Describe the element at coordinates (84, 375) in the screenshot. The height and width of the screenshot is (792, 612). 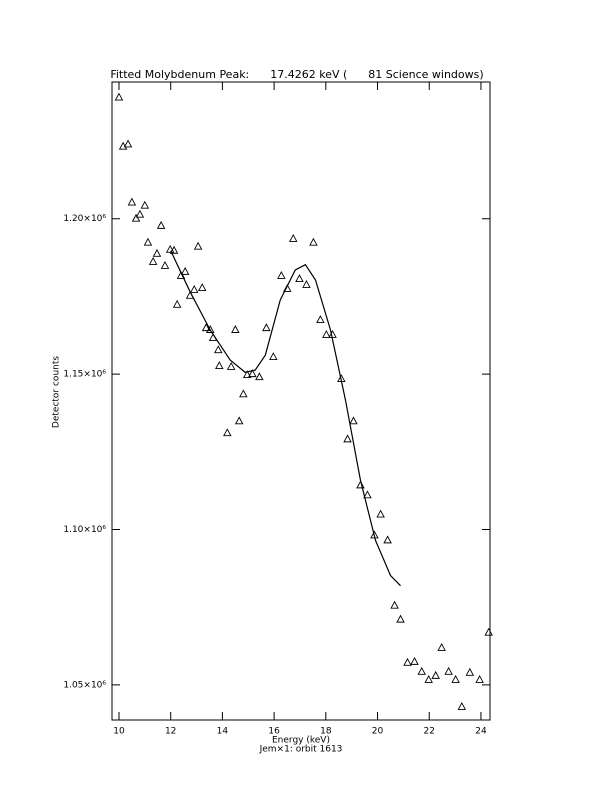
I see `y-tick-label: 1.15×10⁶` at that location.